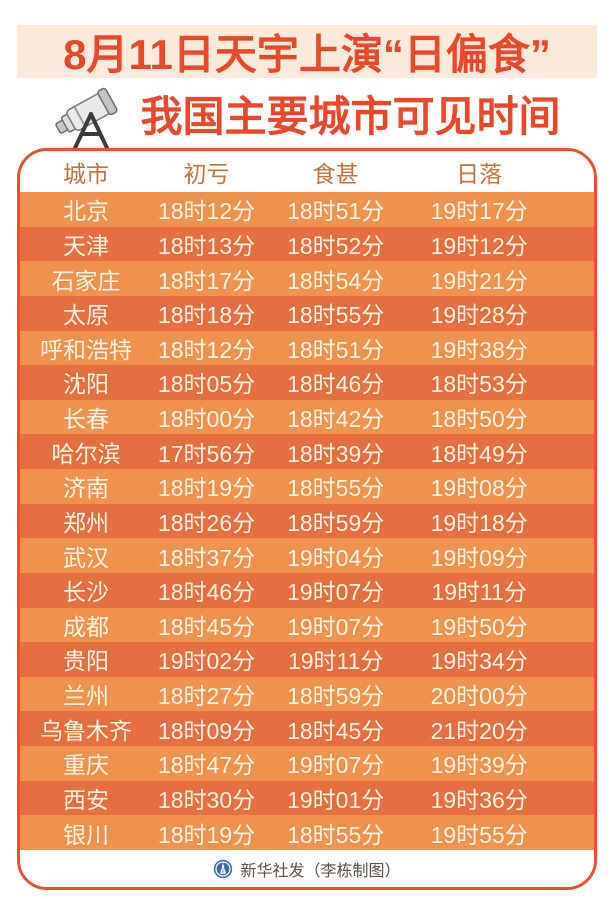  I want to click on city-cell: 长春, so click(86, 419).